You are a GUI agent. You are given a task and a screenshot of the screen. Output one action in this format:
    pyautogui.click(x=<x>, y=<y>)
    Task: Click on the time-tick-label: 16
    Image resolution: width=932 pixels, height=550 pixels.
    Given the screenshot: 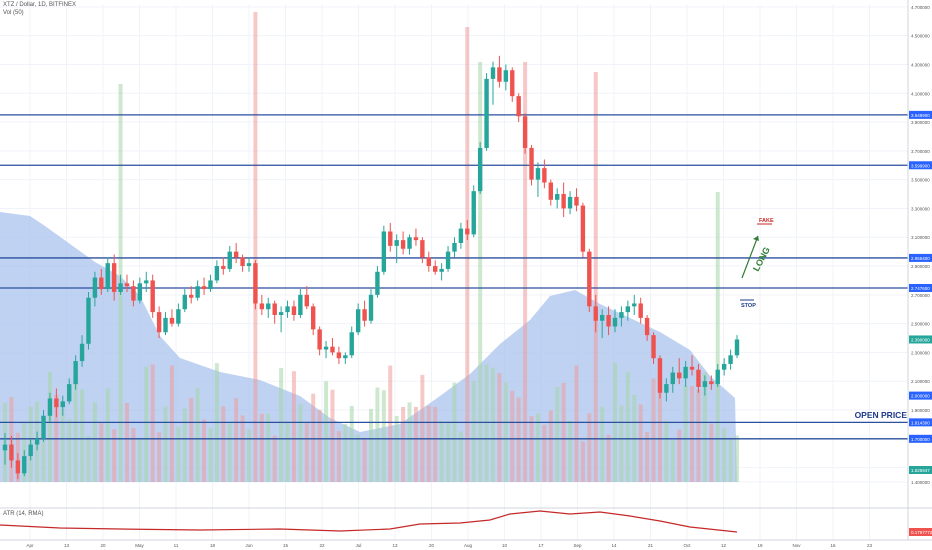 What is the action you would take?
    pyautogui.click(x=833, y=545)
    